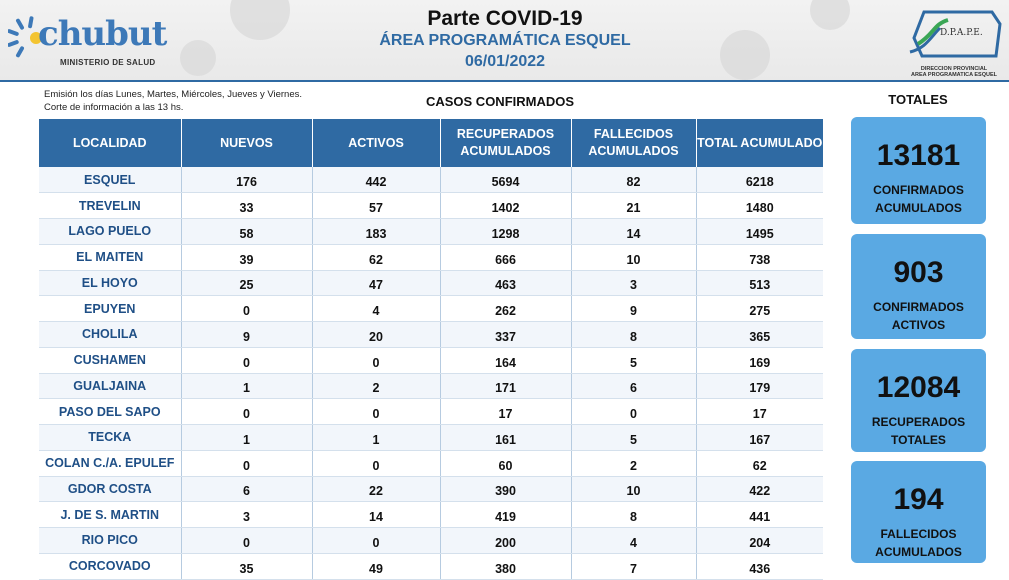  What do you see at coordinates (110, 540) in the screenshot?
I see `locality-cell: RIO PICO` at bounding box center [110, 540].